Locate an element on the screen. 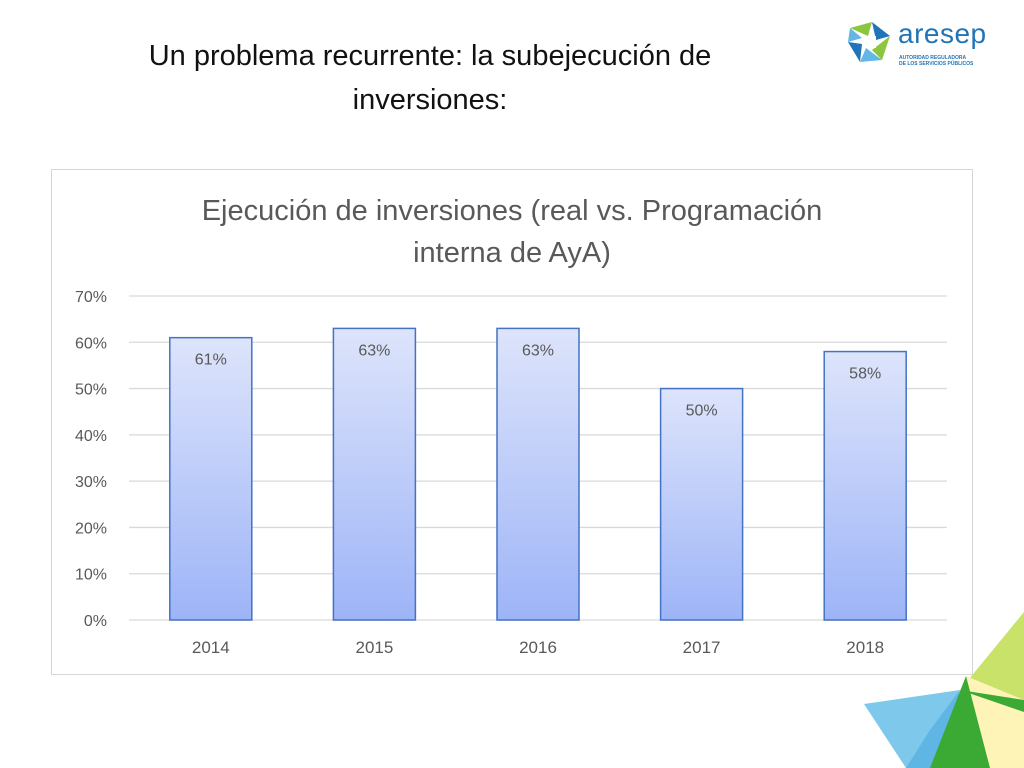 This screenshot has width=1024, height=768. y-tick-label: 0% is located at coordinates (95, 621).